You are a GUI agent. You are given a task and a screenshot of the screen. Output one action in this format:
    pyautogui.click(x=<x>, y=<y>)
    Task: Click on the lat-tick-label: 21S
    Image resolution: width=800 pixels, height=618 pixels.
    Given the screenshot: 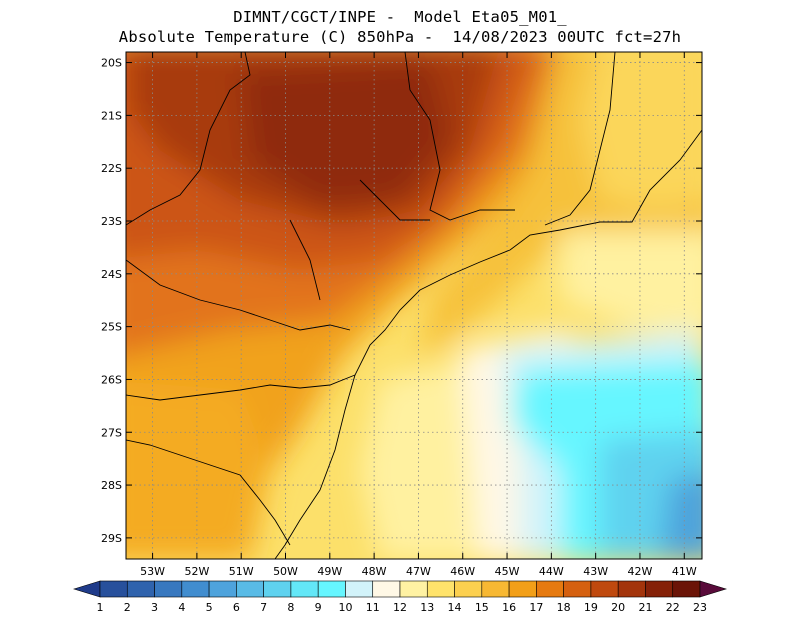 What is the action you would take?
    pyautogui.click(x=111, y=115)
    